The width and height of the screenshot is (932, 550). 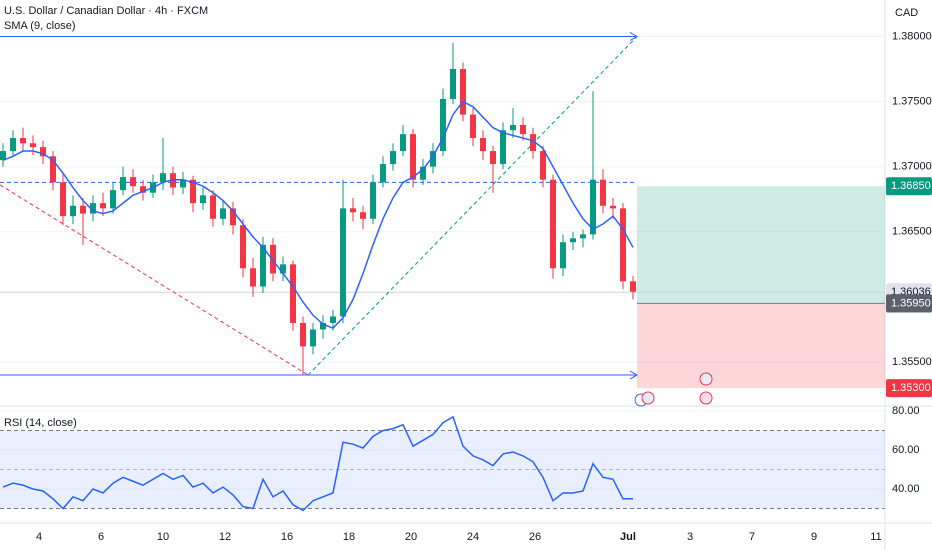 I want to click on x-tick-label: 12, so click(x=225, y=537).